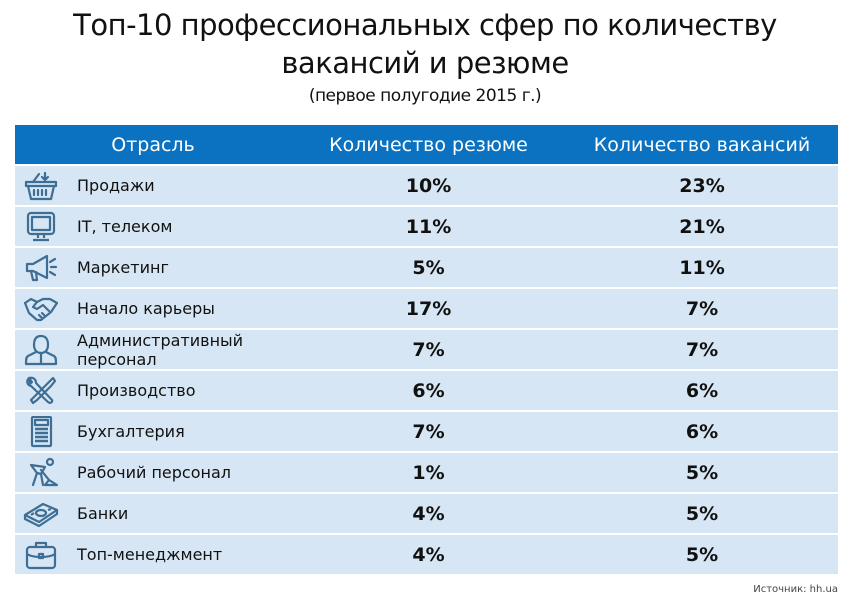  I want to click on resumes-value: 17%, so click(428, 308).